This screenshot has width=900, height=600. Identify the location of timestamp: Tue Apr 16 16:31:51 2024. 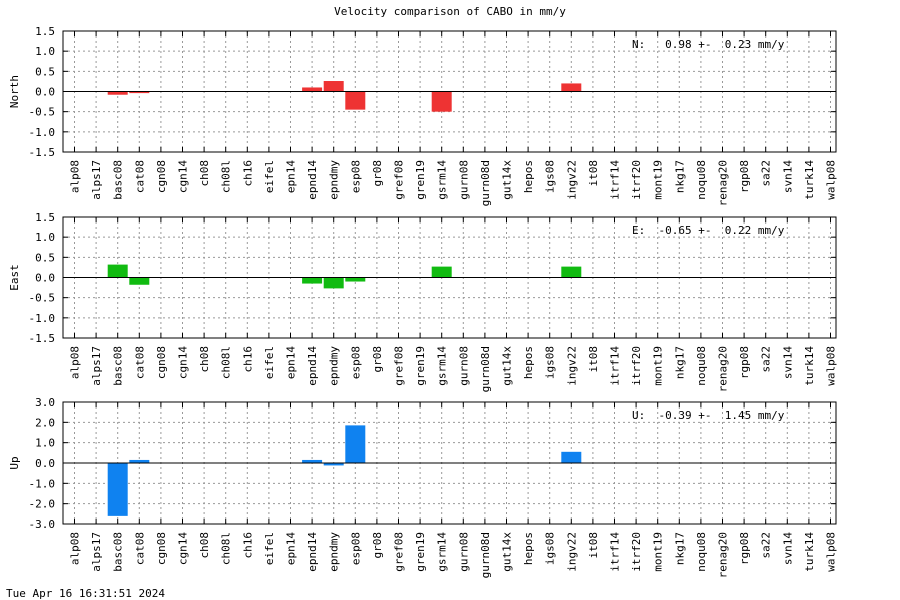
(85, 593).